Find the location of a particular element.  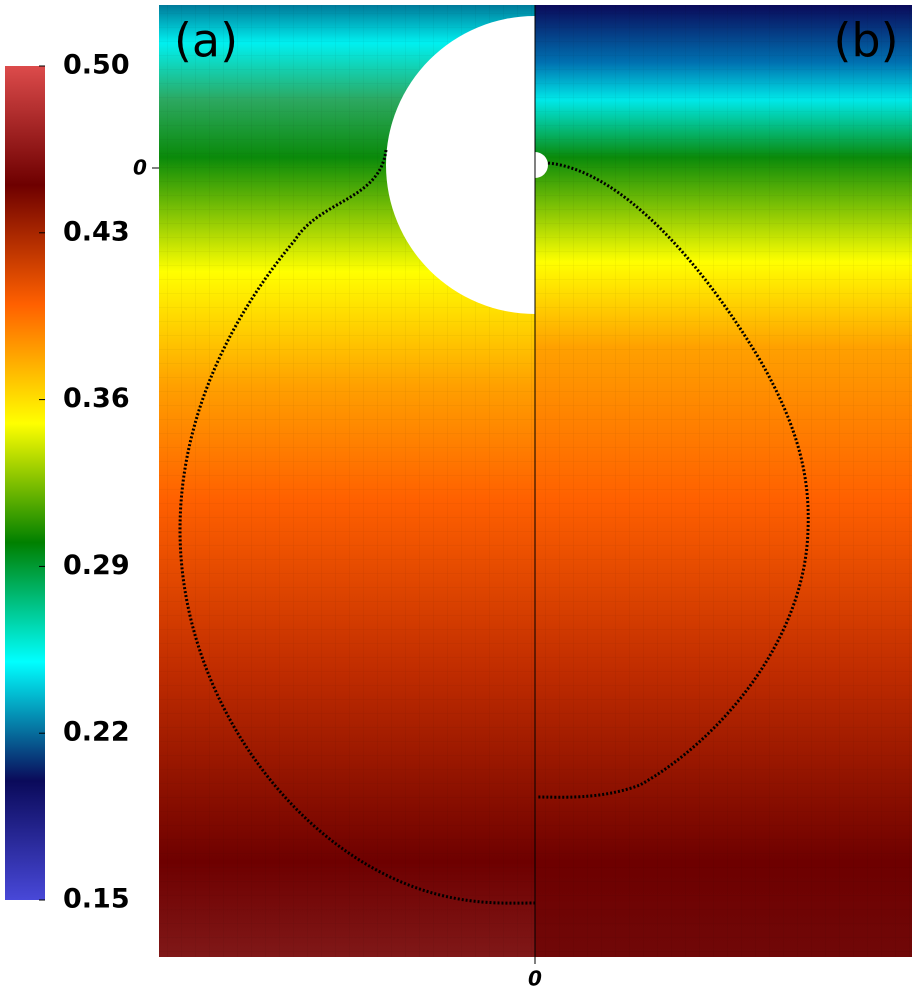

colorbar-tick-label: 0.43 is located at coordinates (96, 231).